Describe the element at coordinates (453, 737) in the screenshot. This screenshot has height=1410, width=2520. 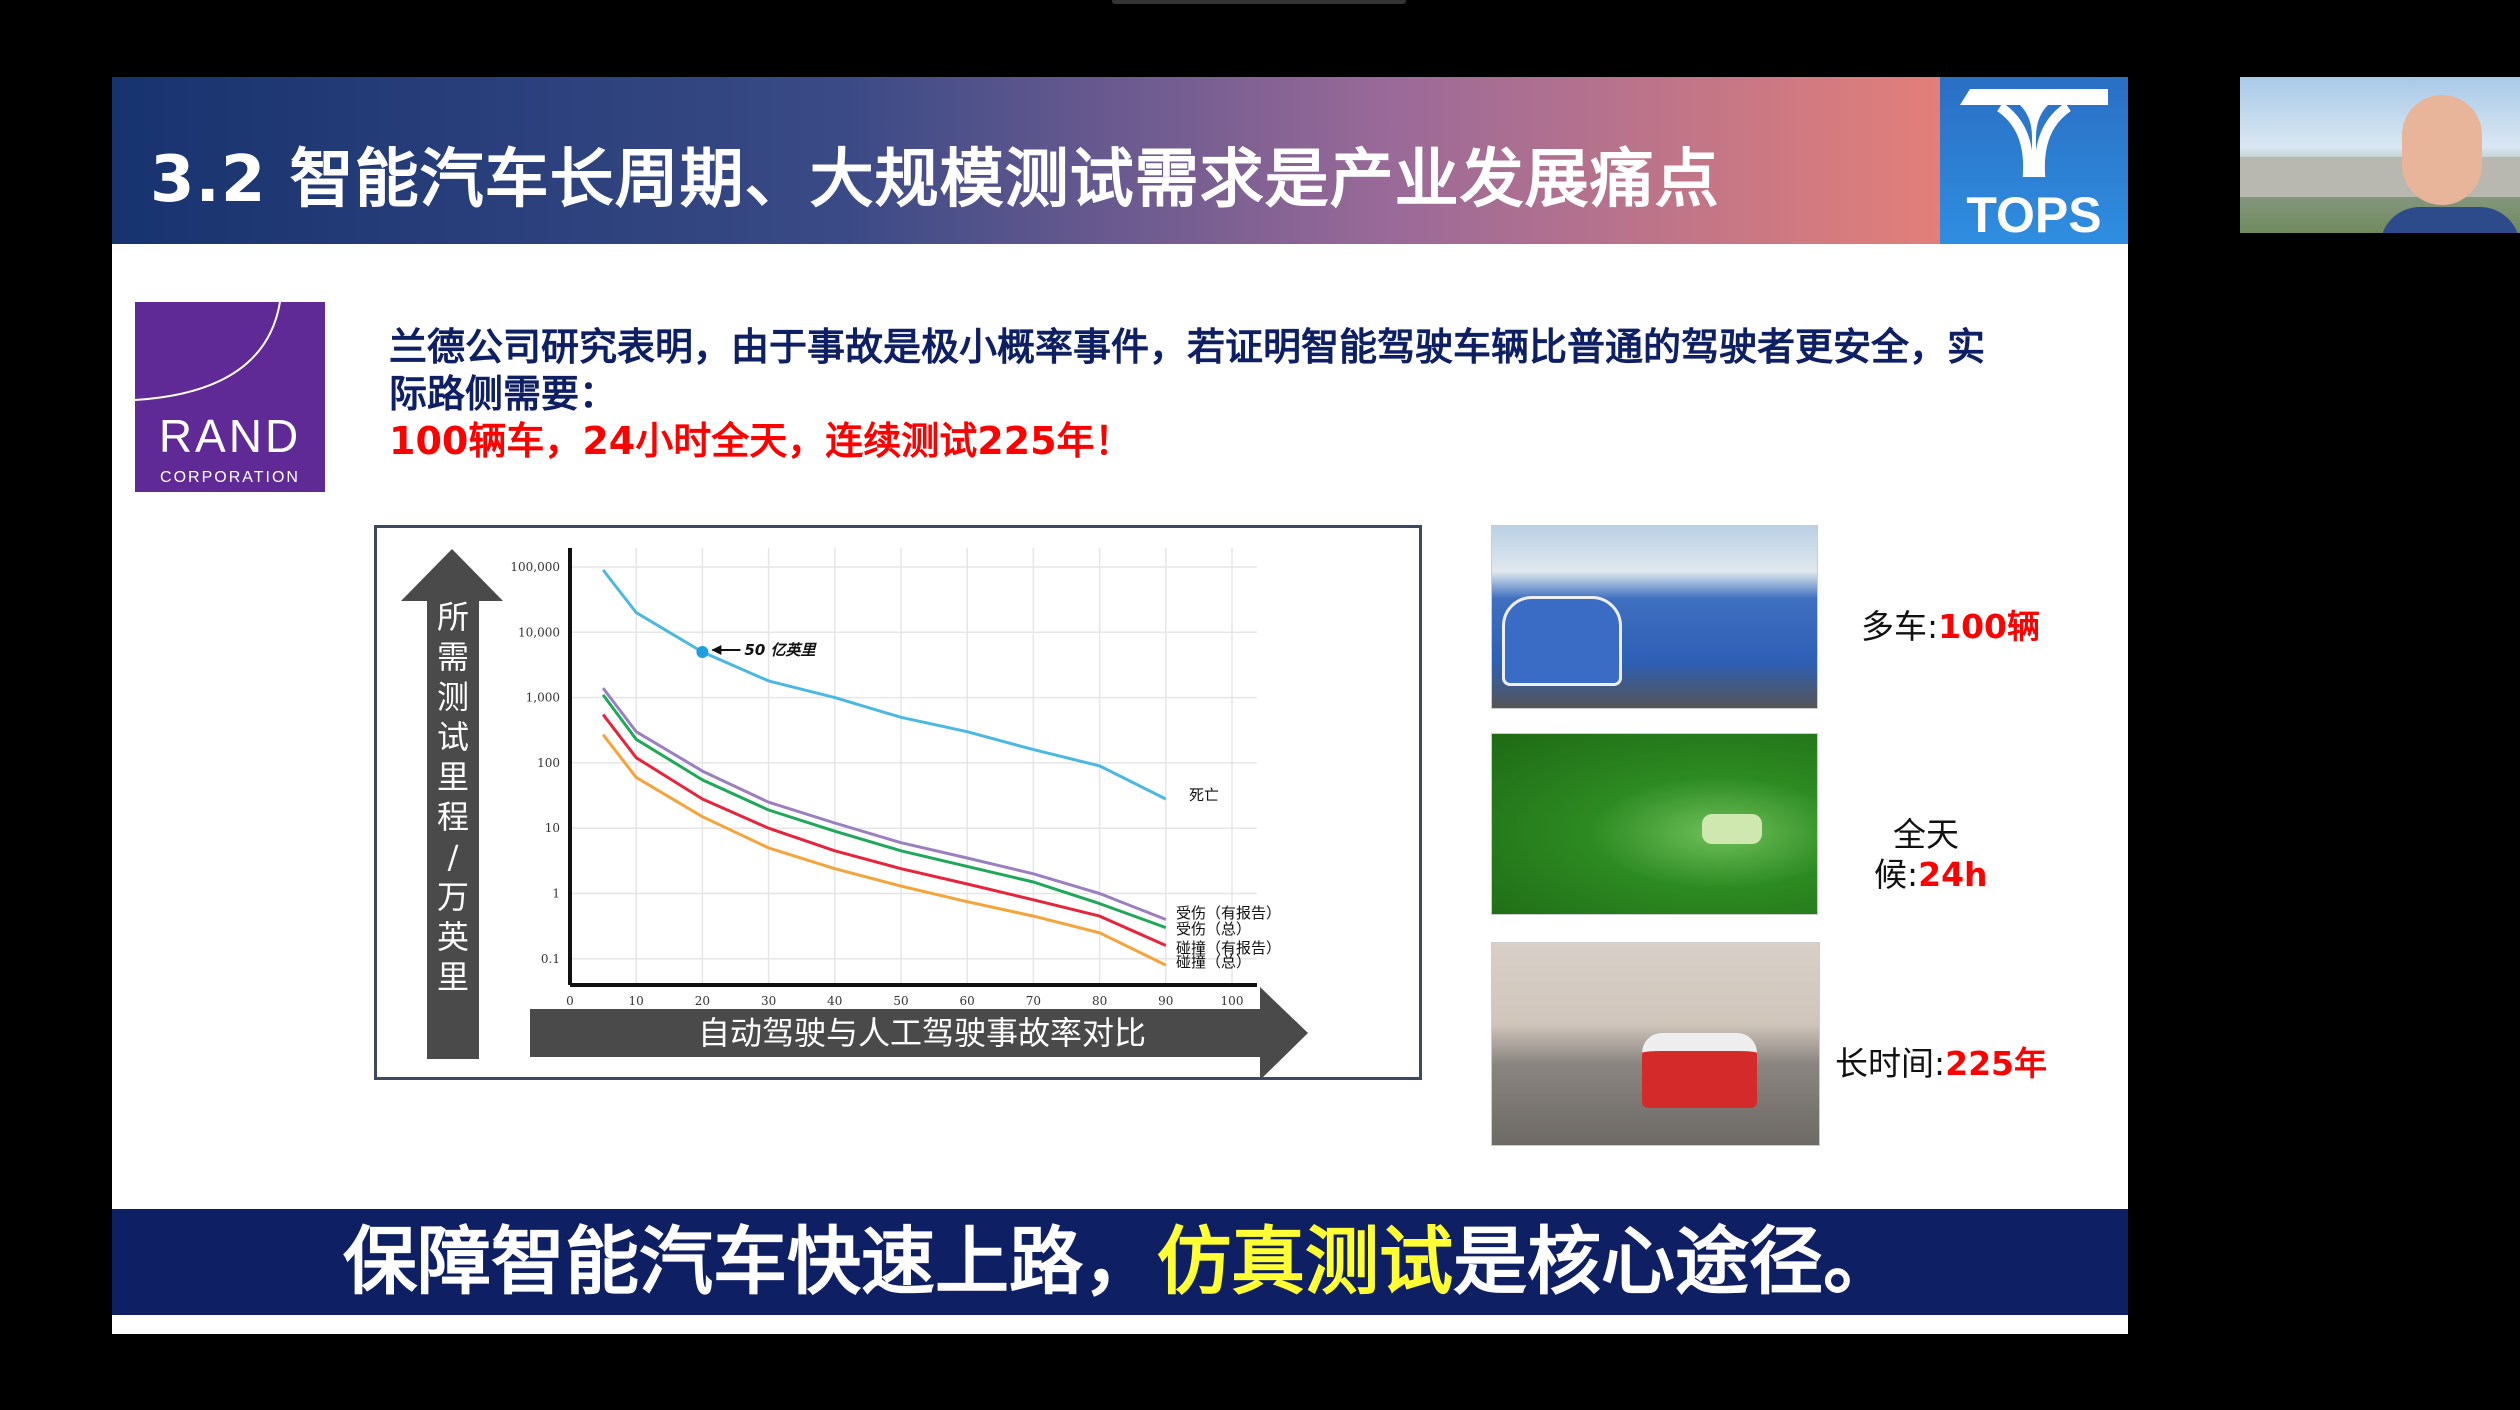
I see `y-axis-label-char: 试` at that location.